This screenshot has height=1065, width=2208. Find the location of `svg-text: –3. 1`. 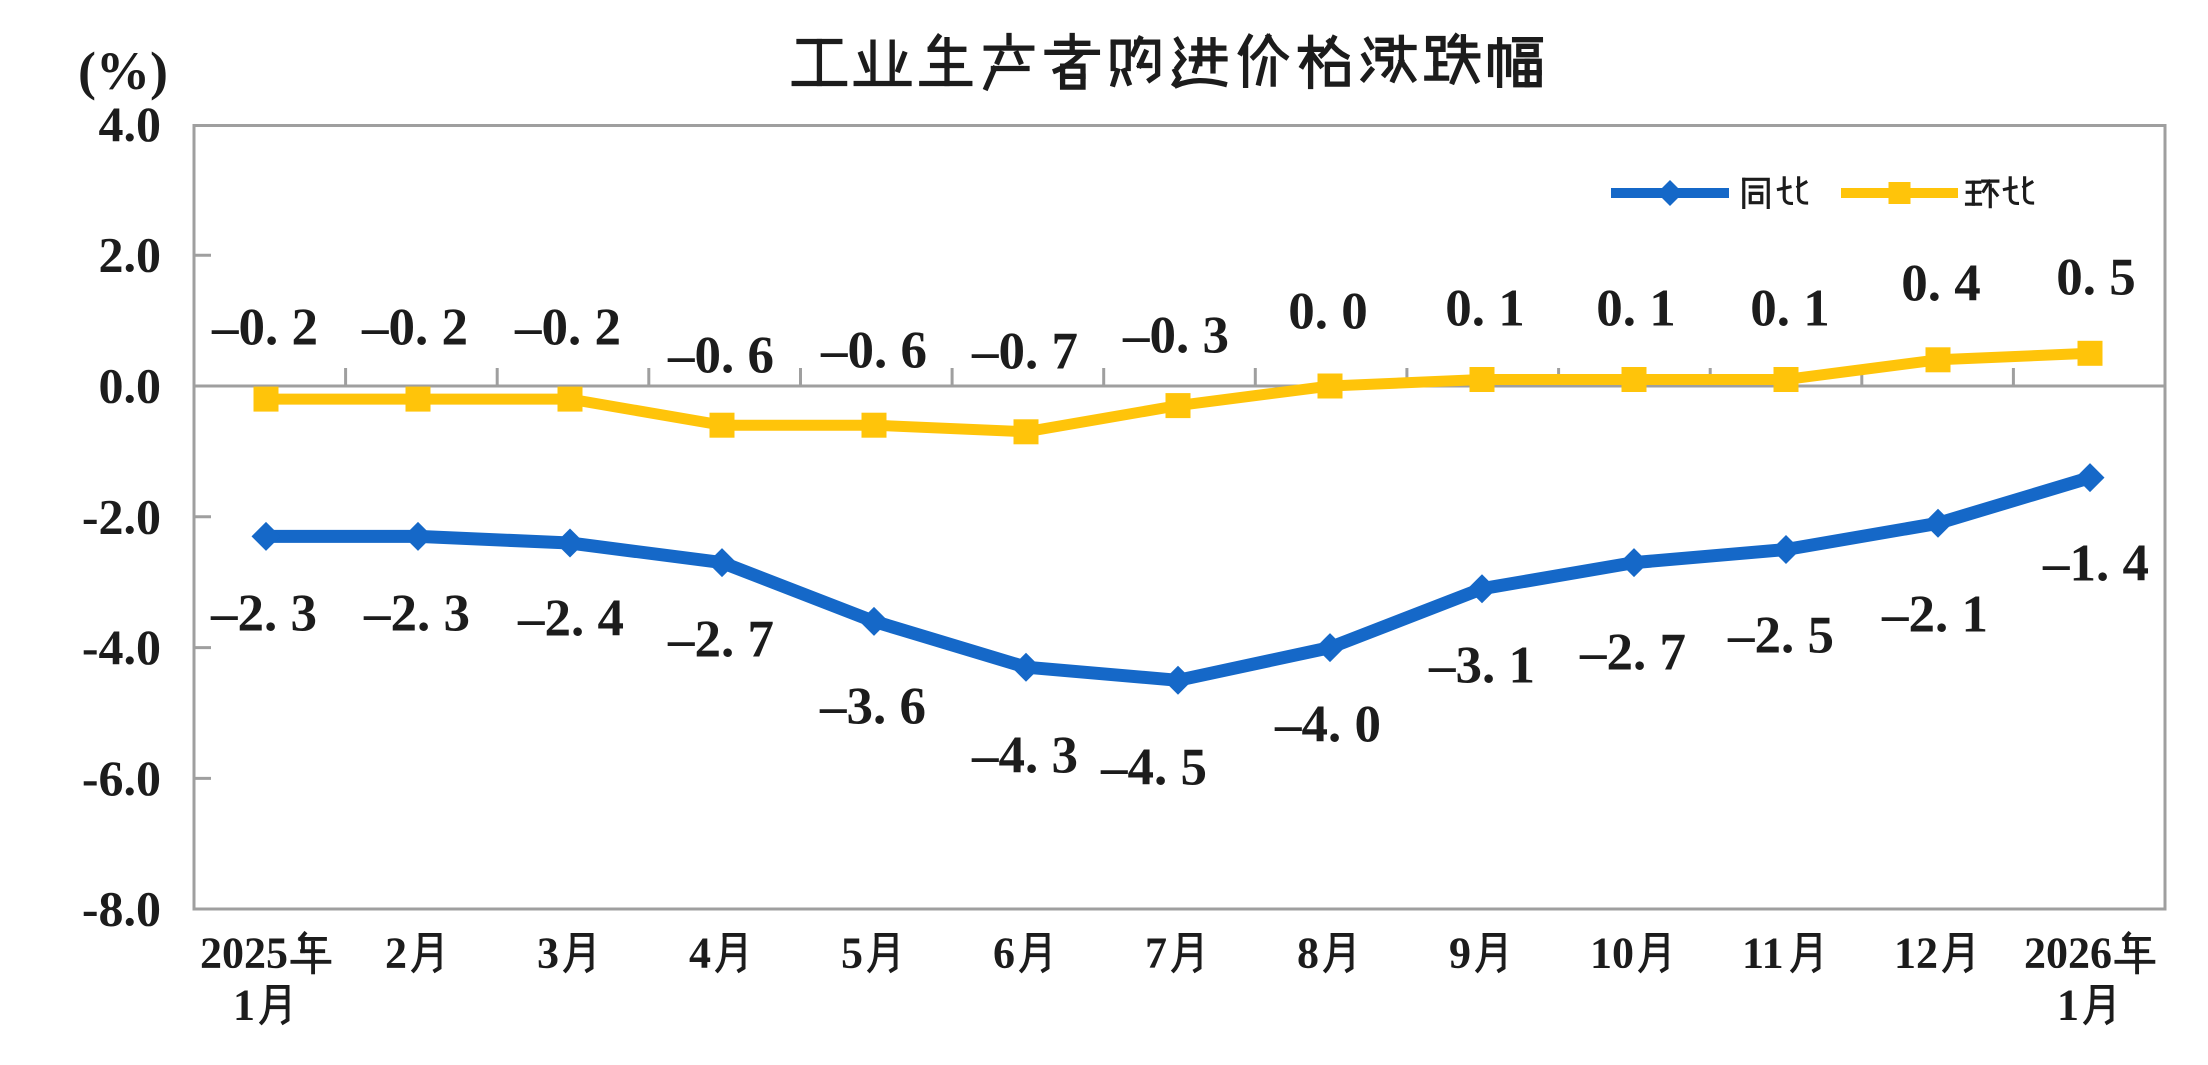

svg-text: –3. 1 is located at coordinates (1481, 666).